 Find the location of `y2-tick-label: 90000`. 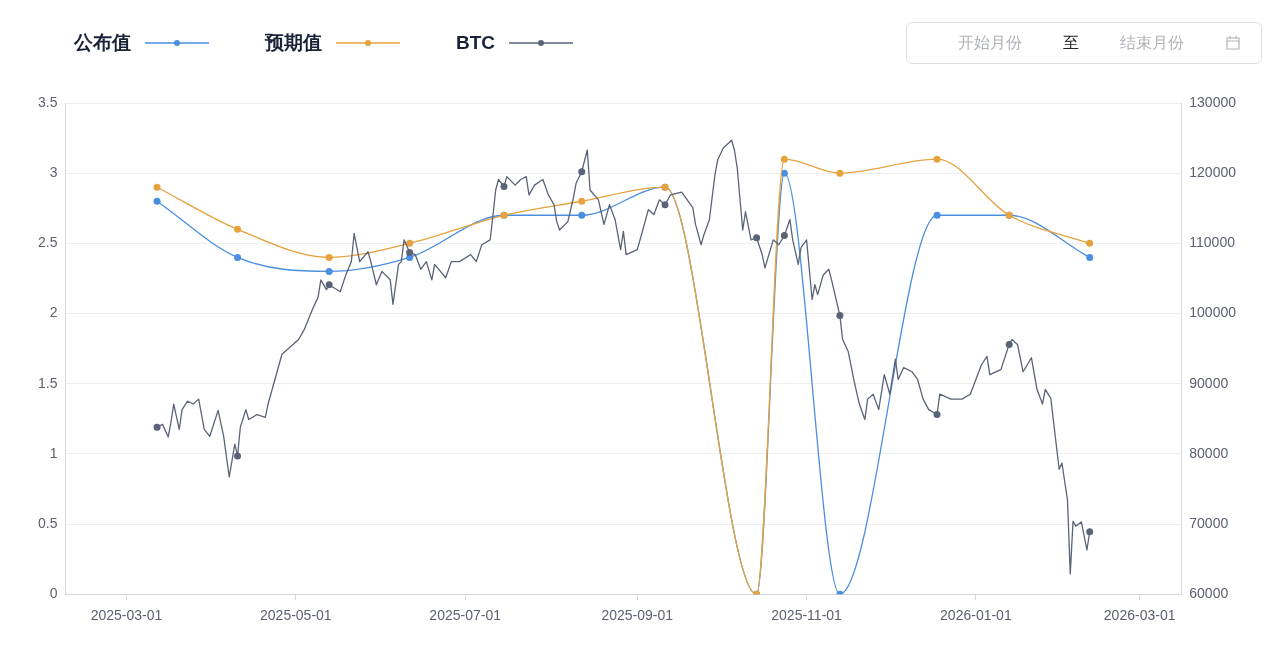

y2-tick-label: 90000 is located at coordinates (1209, 382).